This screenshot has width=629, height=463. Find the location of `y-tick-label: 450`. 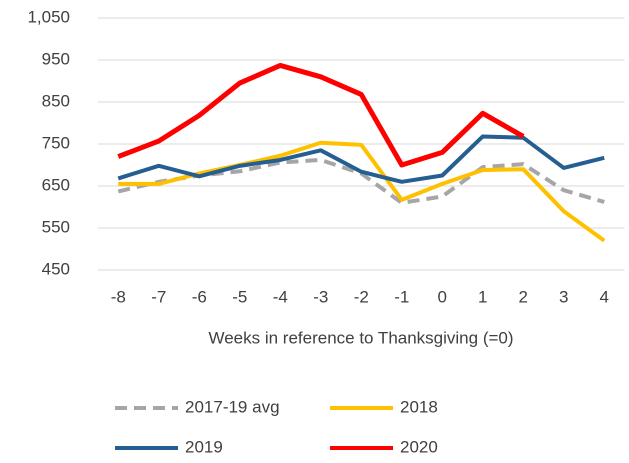

y-tick-label: 450 is located at coordinates (56, 268).